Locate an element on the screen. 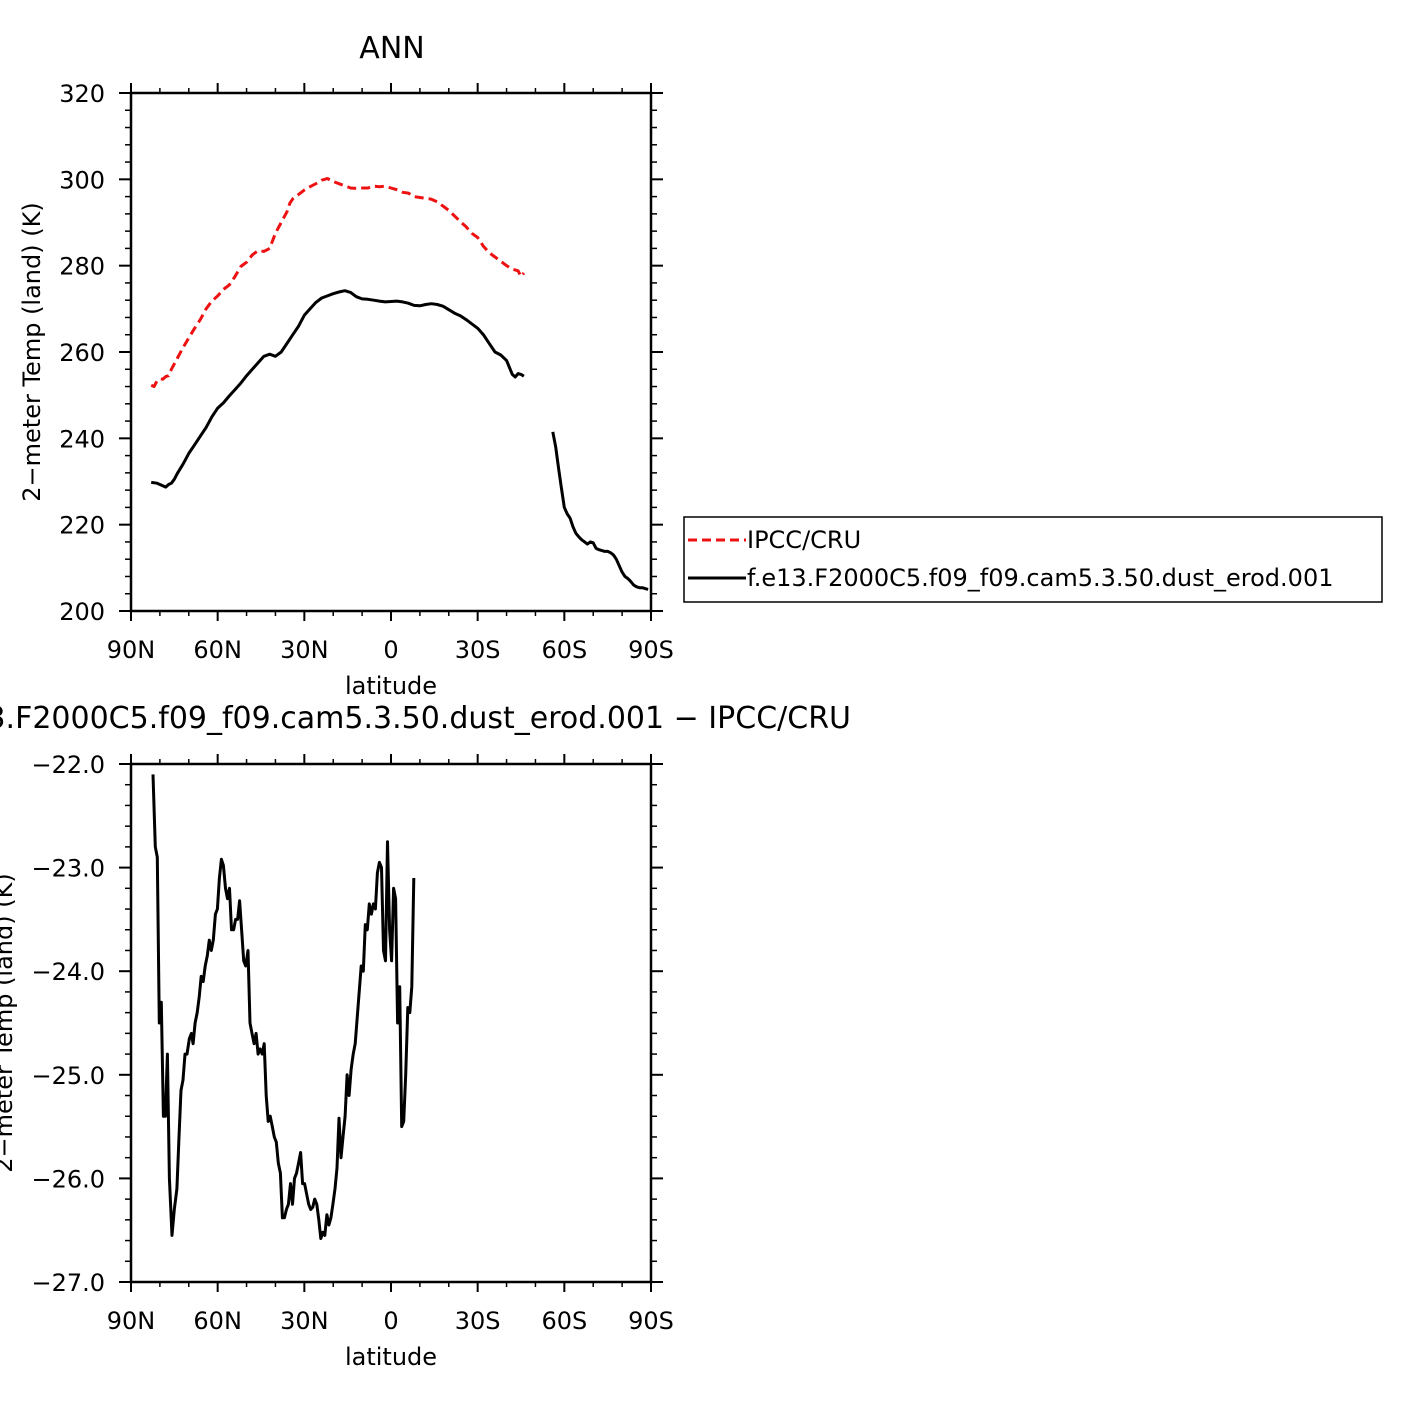  bottom-x-tick-label-4: 30S is located at coordinates (478, 1321).